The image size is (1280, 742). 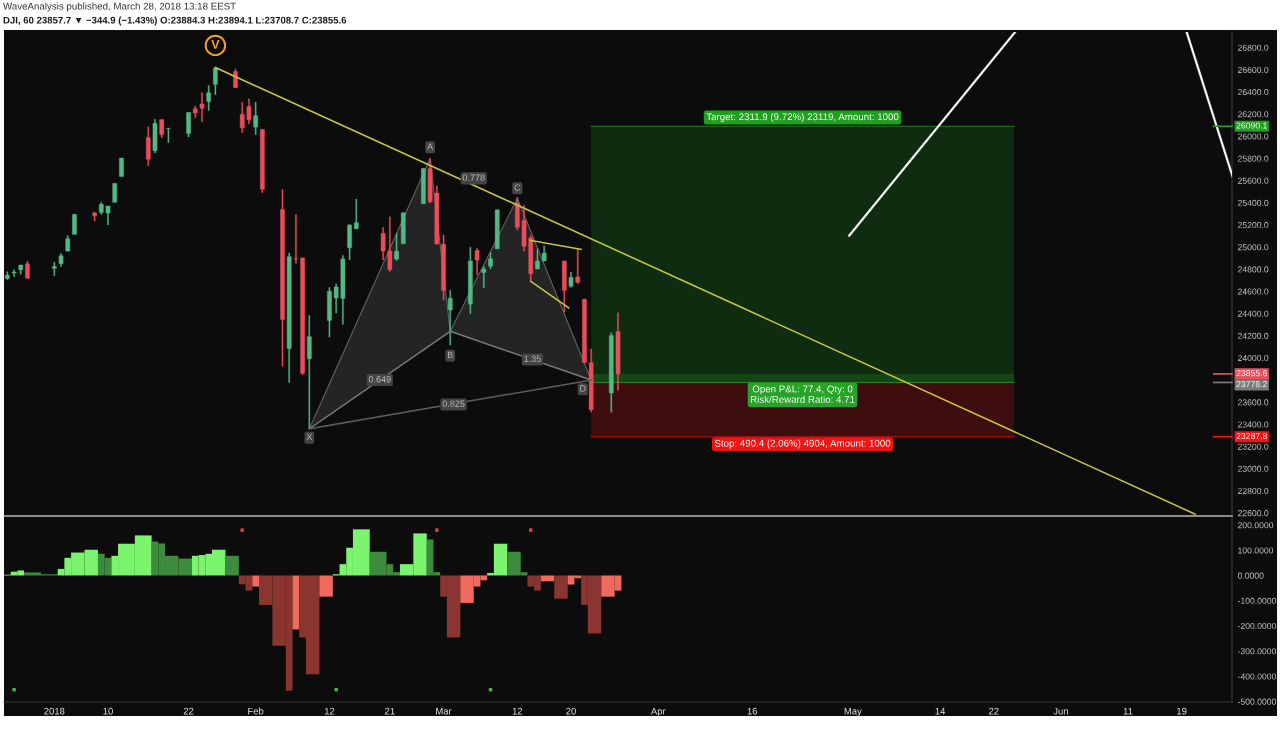 What do you see at coordinates (175, 21) in the screenshot?
I see `chart-subtitle: DJI, 60 23857.7 ▼ −344.9 (−1.43%) O:23884.3 H:23894.1 L:23708.7 C:23855.6` at bounding box center [175, 21].